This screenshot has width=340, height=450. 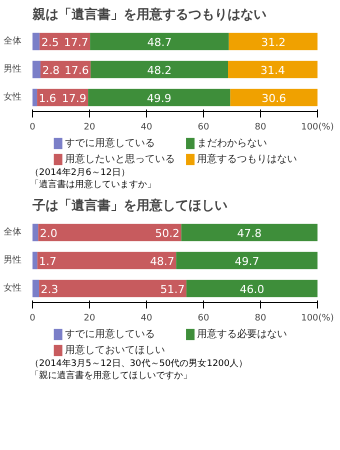 I want to click on data-label: 49.7, so click(x=247, y=261).